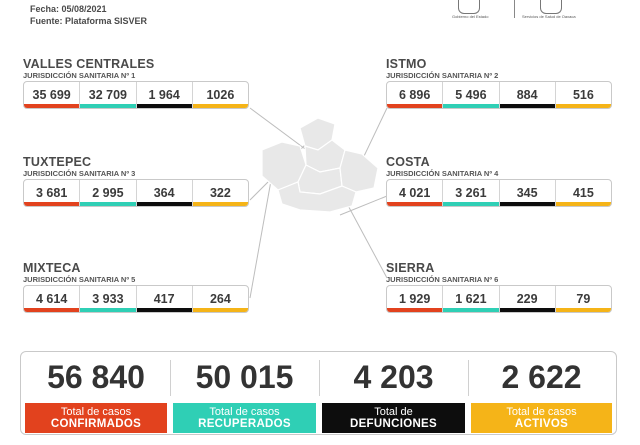 This screenshot has height=445, width=640. I want to click on stat-confirmados: 3 681, so click(52, 193).